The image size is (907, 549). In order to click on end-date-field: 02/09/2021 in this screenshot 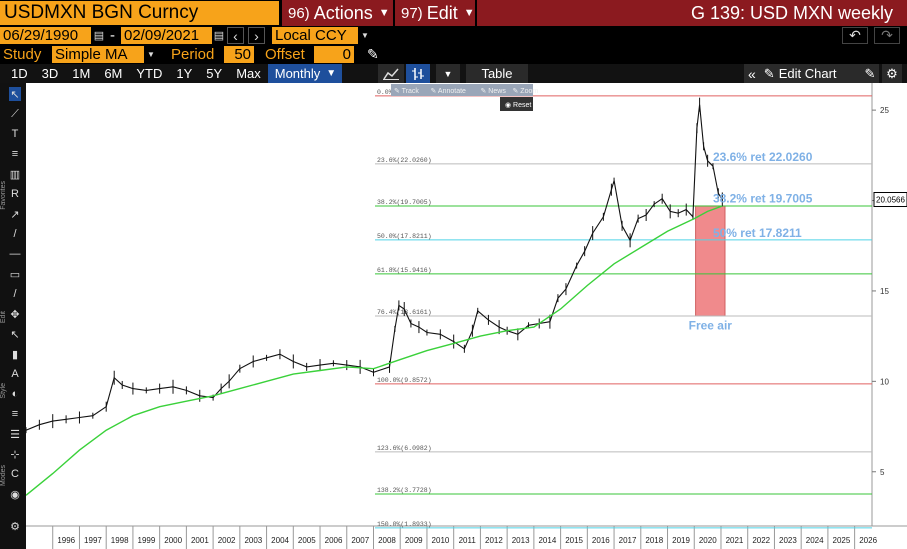, I will do `click(166, 35)`.